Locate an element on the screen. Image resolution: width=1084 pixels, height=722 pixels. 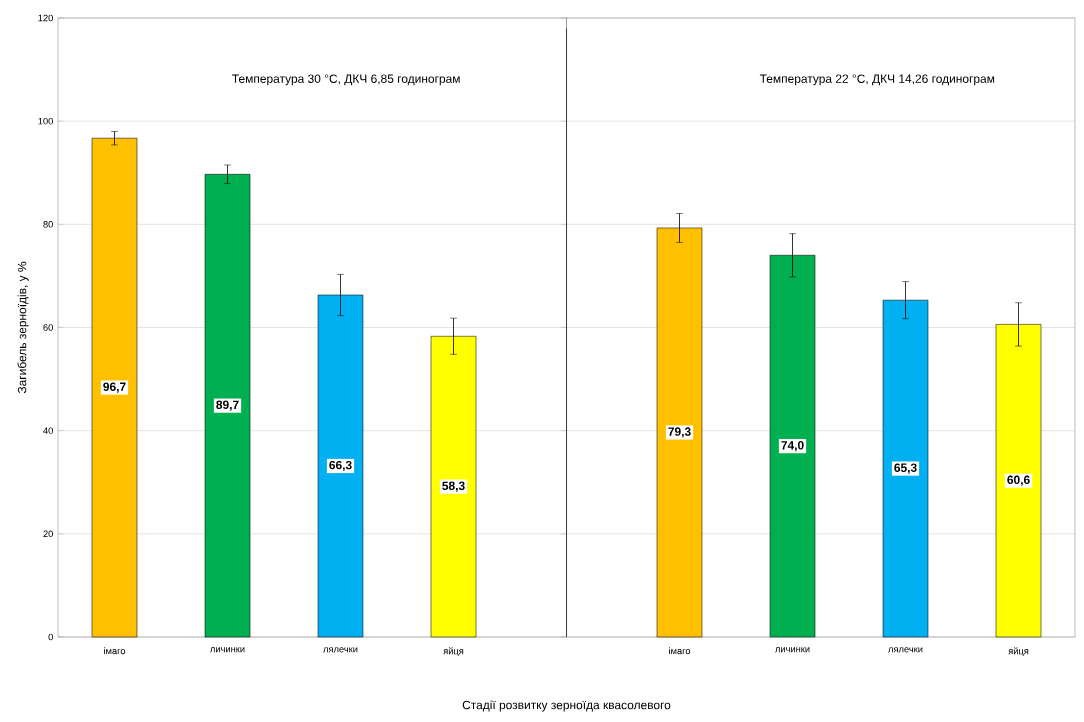
data-label: 66,3 is located at coordinates (340, 466).